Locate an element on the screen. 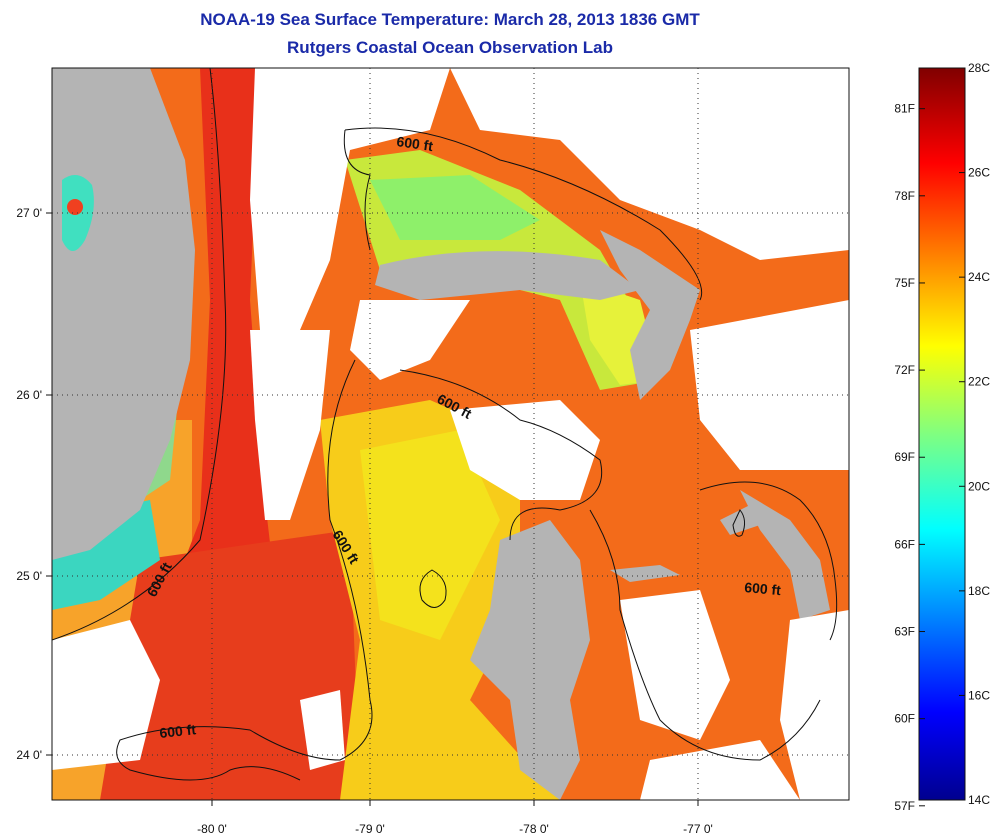 The image size is (1000, 840). lon-tick-label: -80 0' is located at coordinates (212, 829).